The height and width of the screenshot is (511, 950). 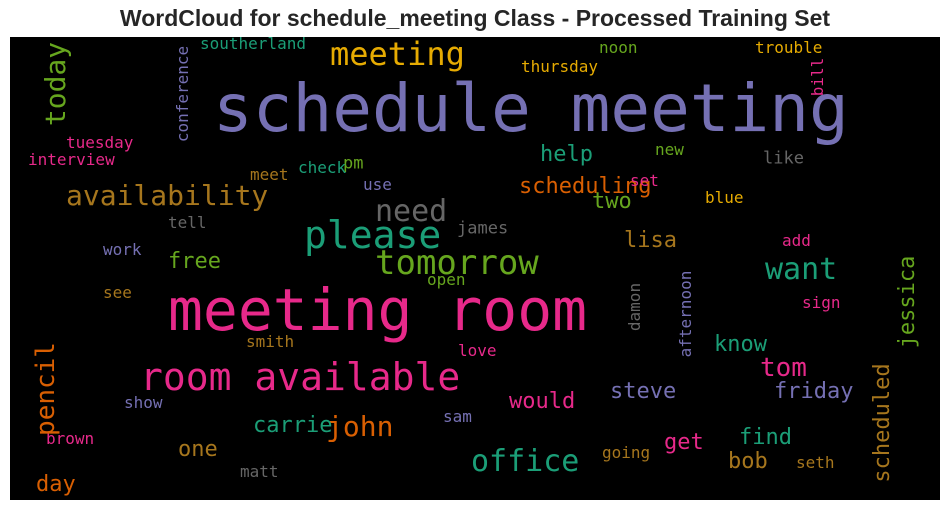 What do you see at coordinates (117, 292) in the screenshot?
I see `word-brown: see` at bounding box center [117, 292].